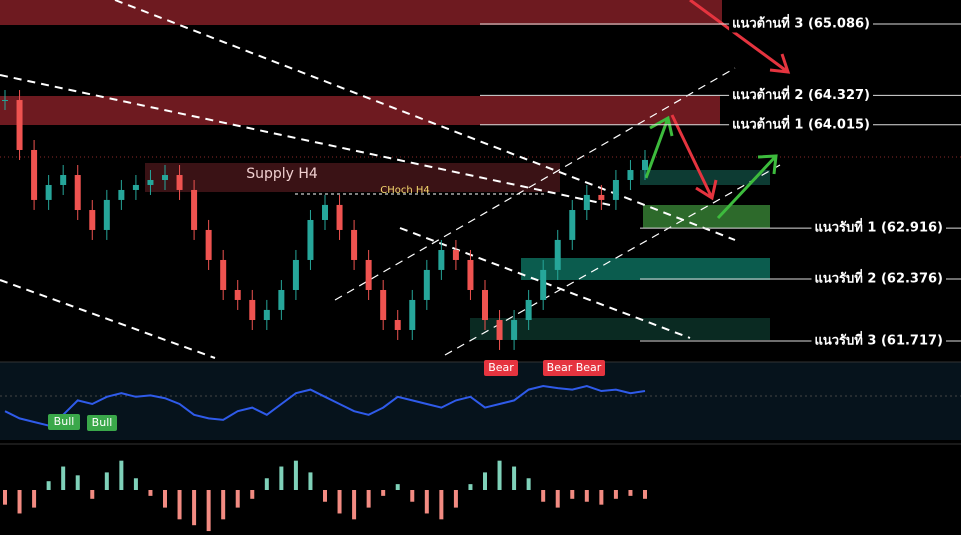 The height and width of the screenshot is (535, 961). I want to click on level-label: แนวรับที่ 3 (61.717), so click(878, 339).